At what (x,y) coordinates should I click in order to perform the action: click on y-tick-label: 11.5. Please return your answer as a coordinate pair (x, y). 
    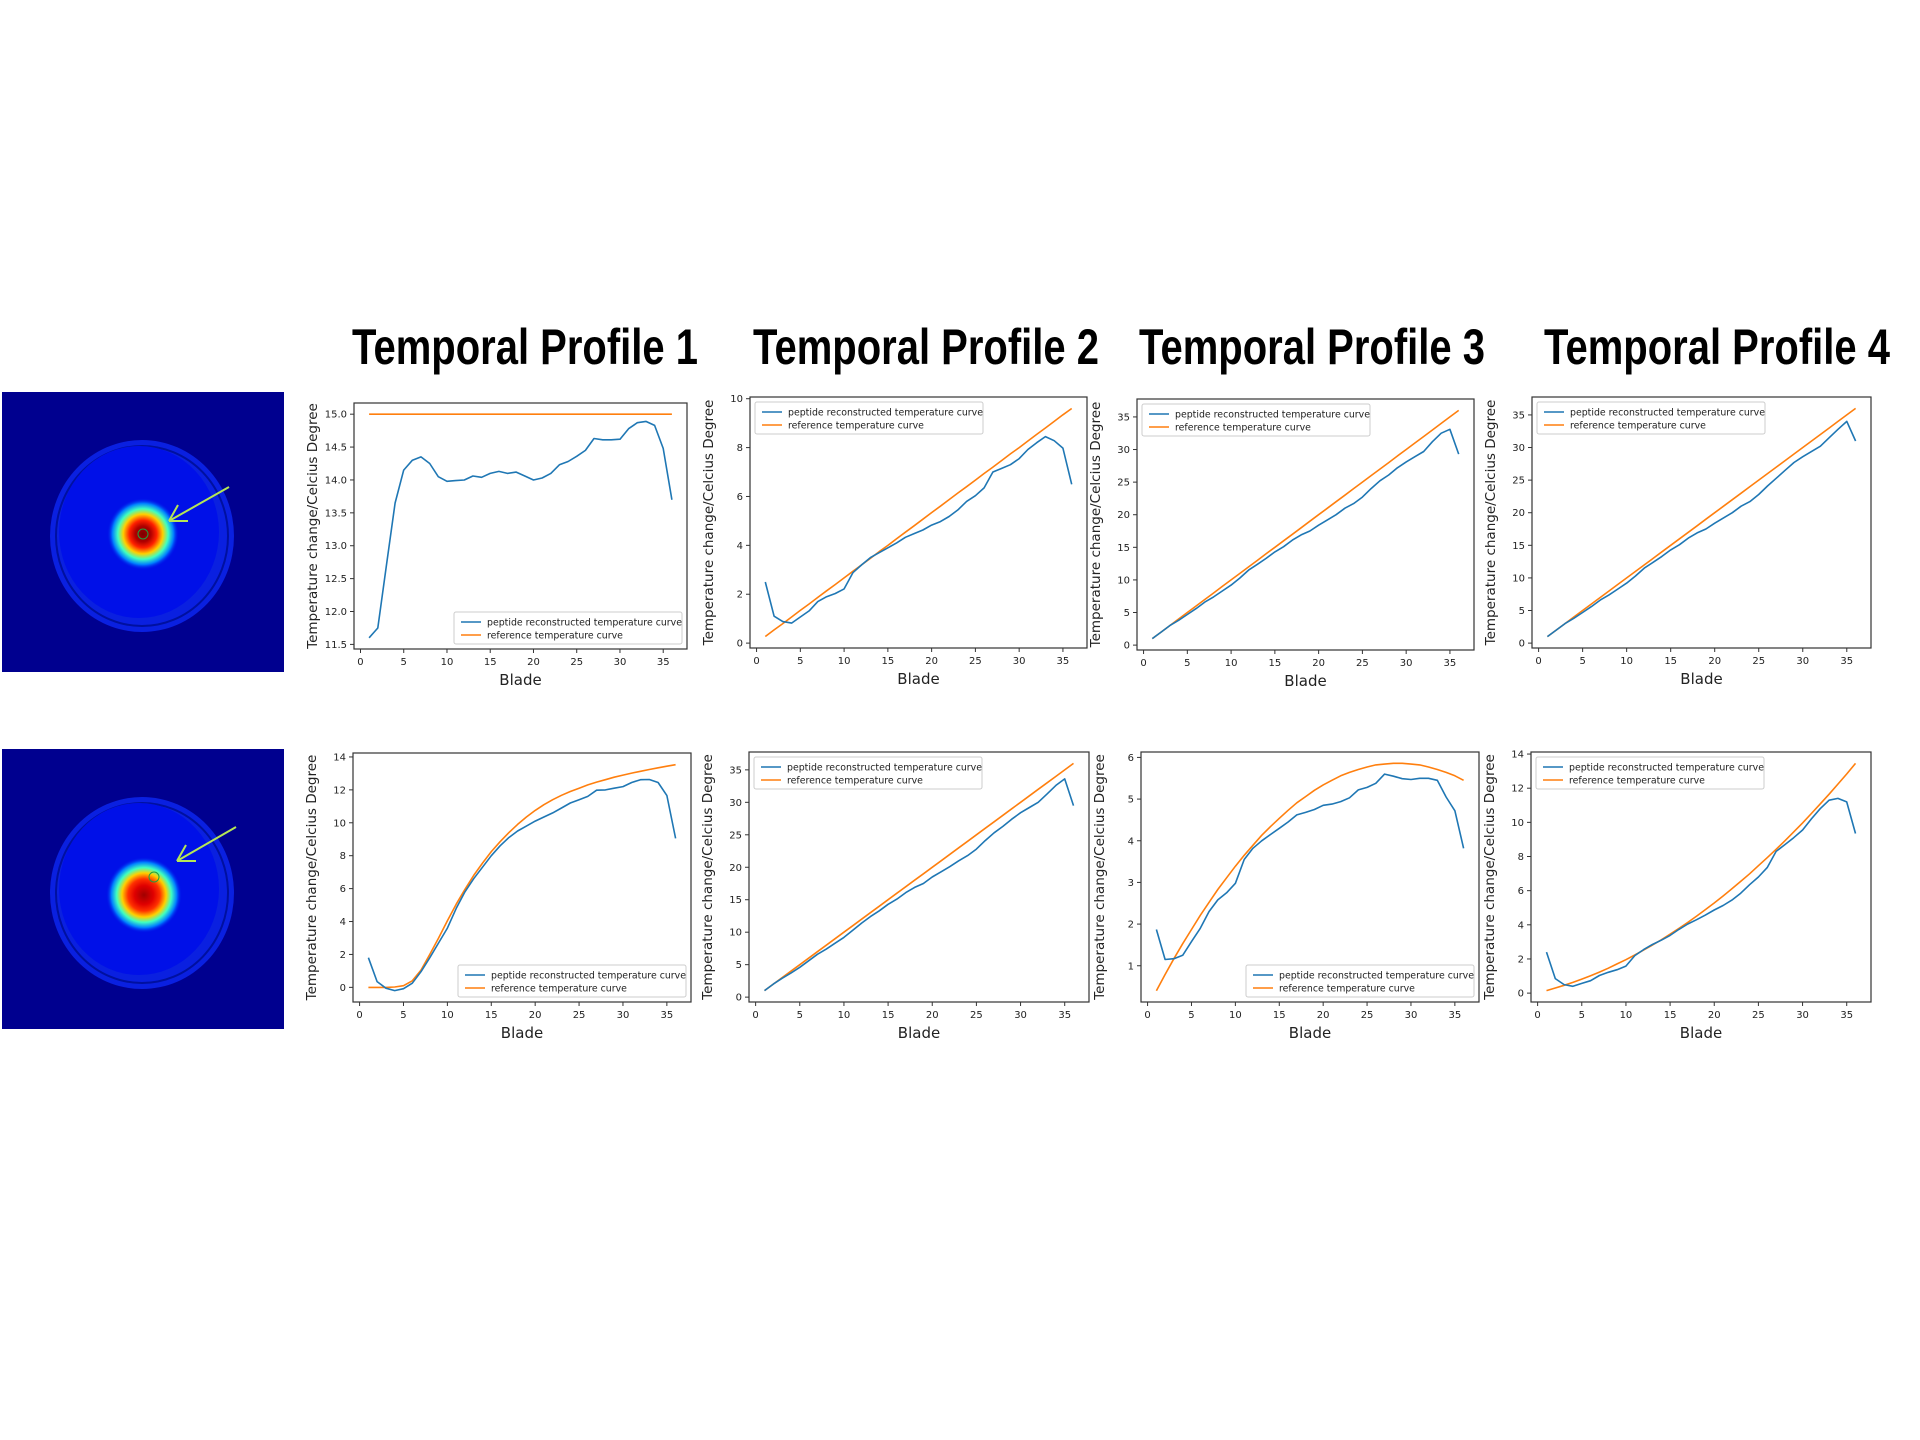
    Looking at the image, I should click on (336, 645).